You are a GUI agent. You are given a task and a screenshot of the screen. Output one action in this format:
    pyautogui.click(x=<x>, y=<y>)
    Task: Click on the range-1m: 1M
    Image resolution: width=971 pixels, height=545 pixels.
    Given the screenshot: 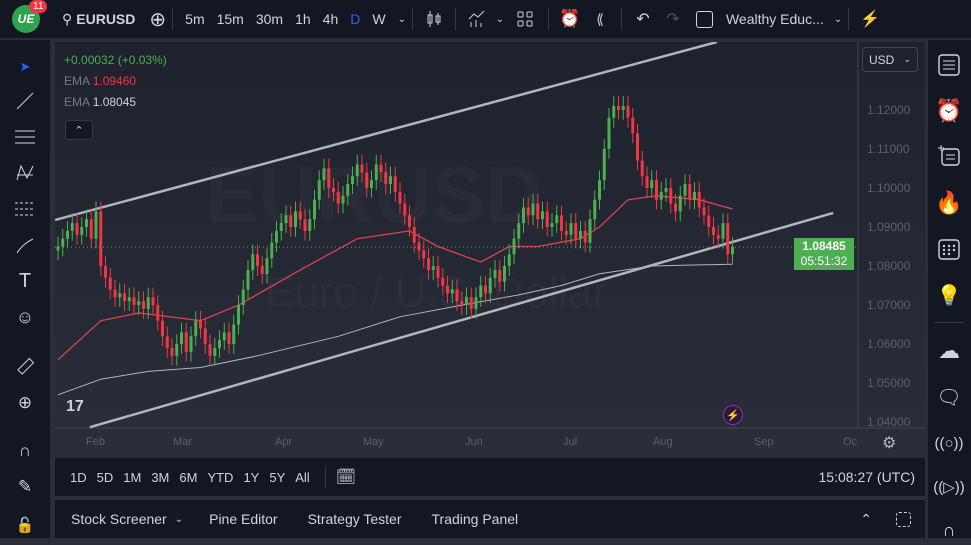 What is the action you would take?
    pyautogui.click(x=132, y=477)
    